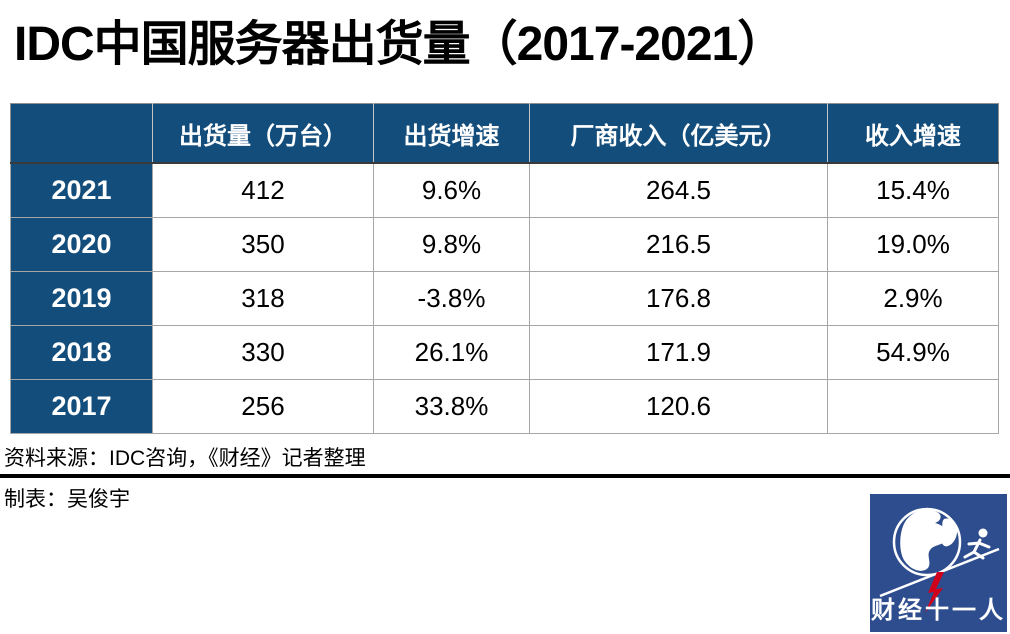 The image size is (1010, 634). I want to click on cell-revenue: 264.5, so click(678, 190).